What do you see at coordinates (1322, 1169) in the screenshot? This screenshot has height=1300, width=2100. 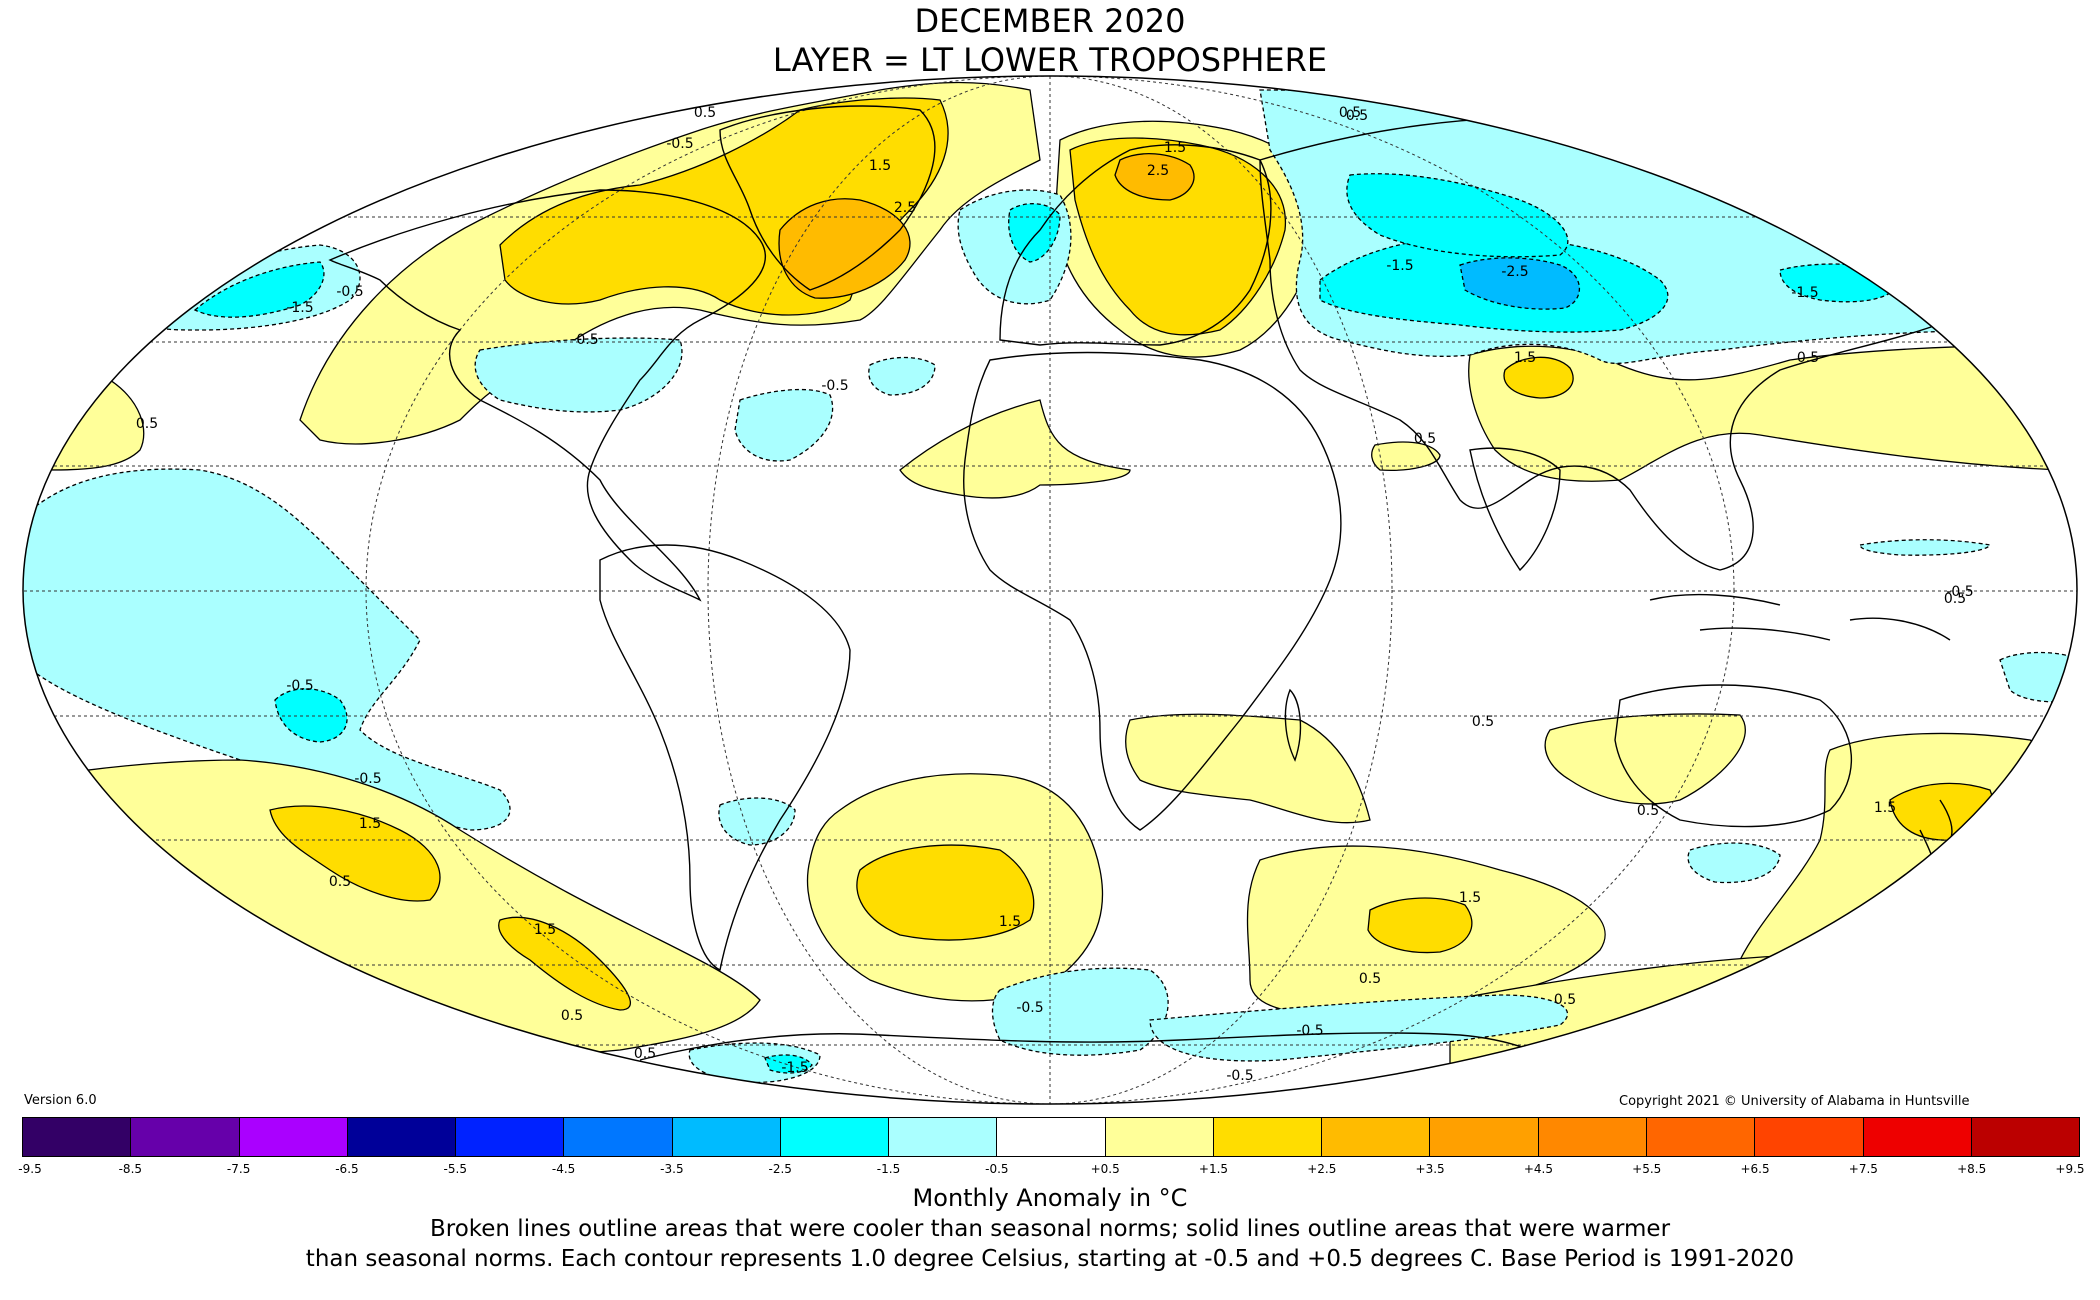 I see `colorbar-tick-label: +2.5` at bounding box center [1322, 1169].